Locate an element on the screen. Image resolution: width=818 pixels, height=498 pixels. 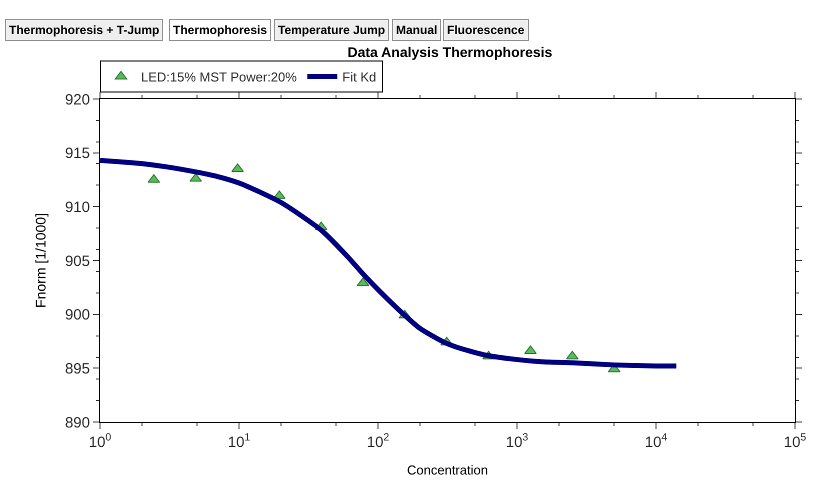
x-tick-label: 10$^{4}$ is located at coordinates (656, 441).